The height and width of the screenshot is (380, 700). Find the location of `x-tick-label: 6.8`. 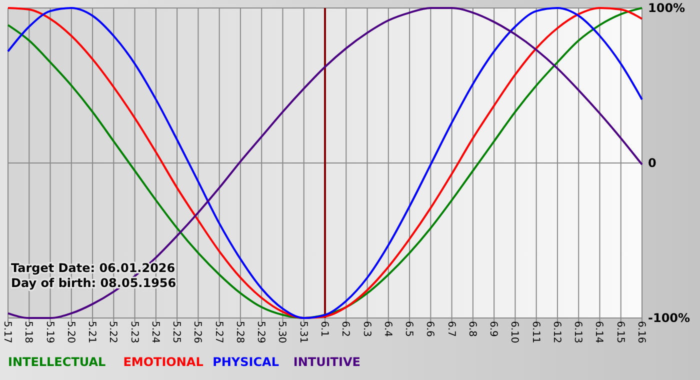

x-tick-label: 6.8 is located at coordinates (472, 329).